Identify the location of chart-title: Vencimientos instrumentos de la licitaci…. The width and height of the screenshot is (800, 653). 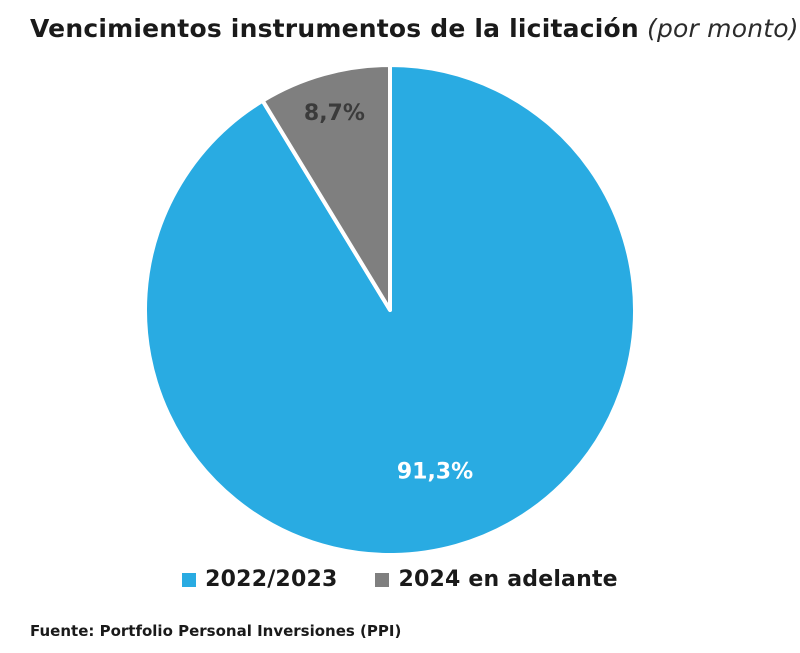
(414, 28).